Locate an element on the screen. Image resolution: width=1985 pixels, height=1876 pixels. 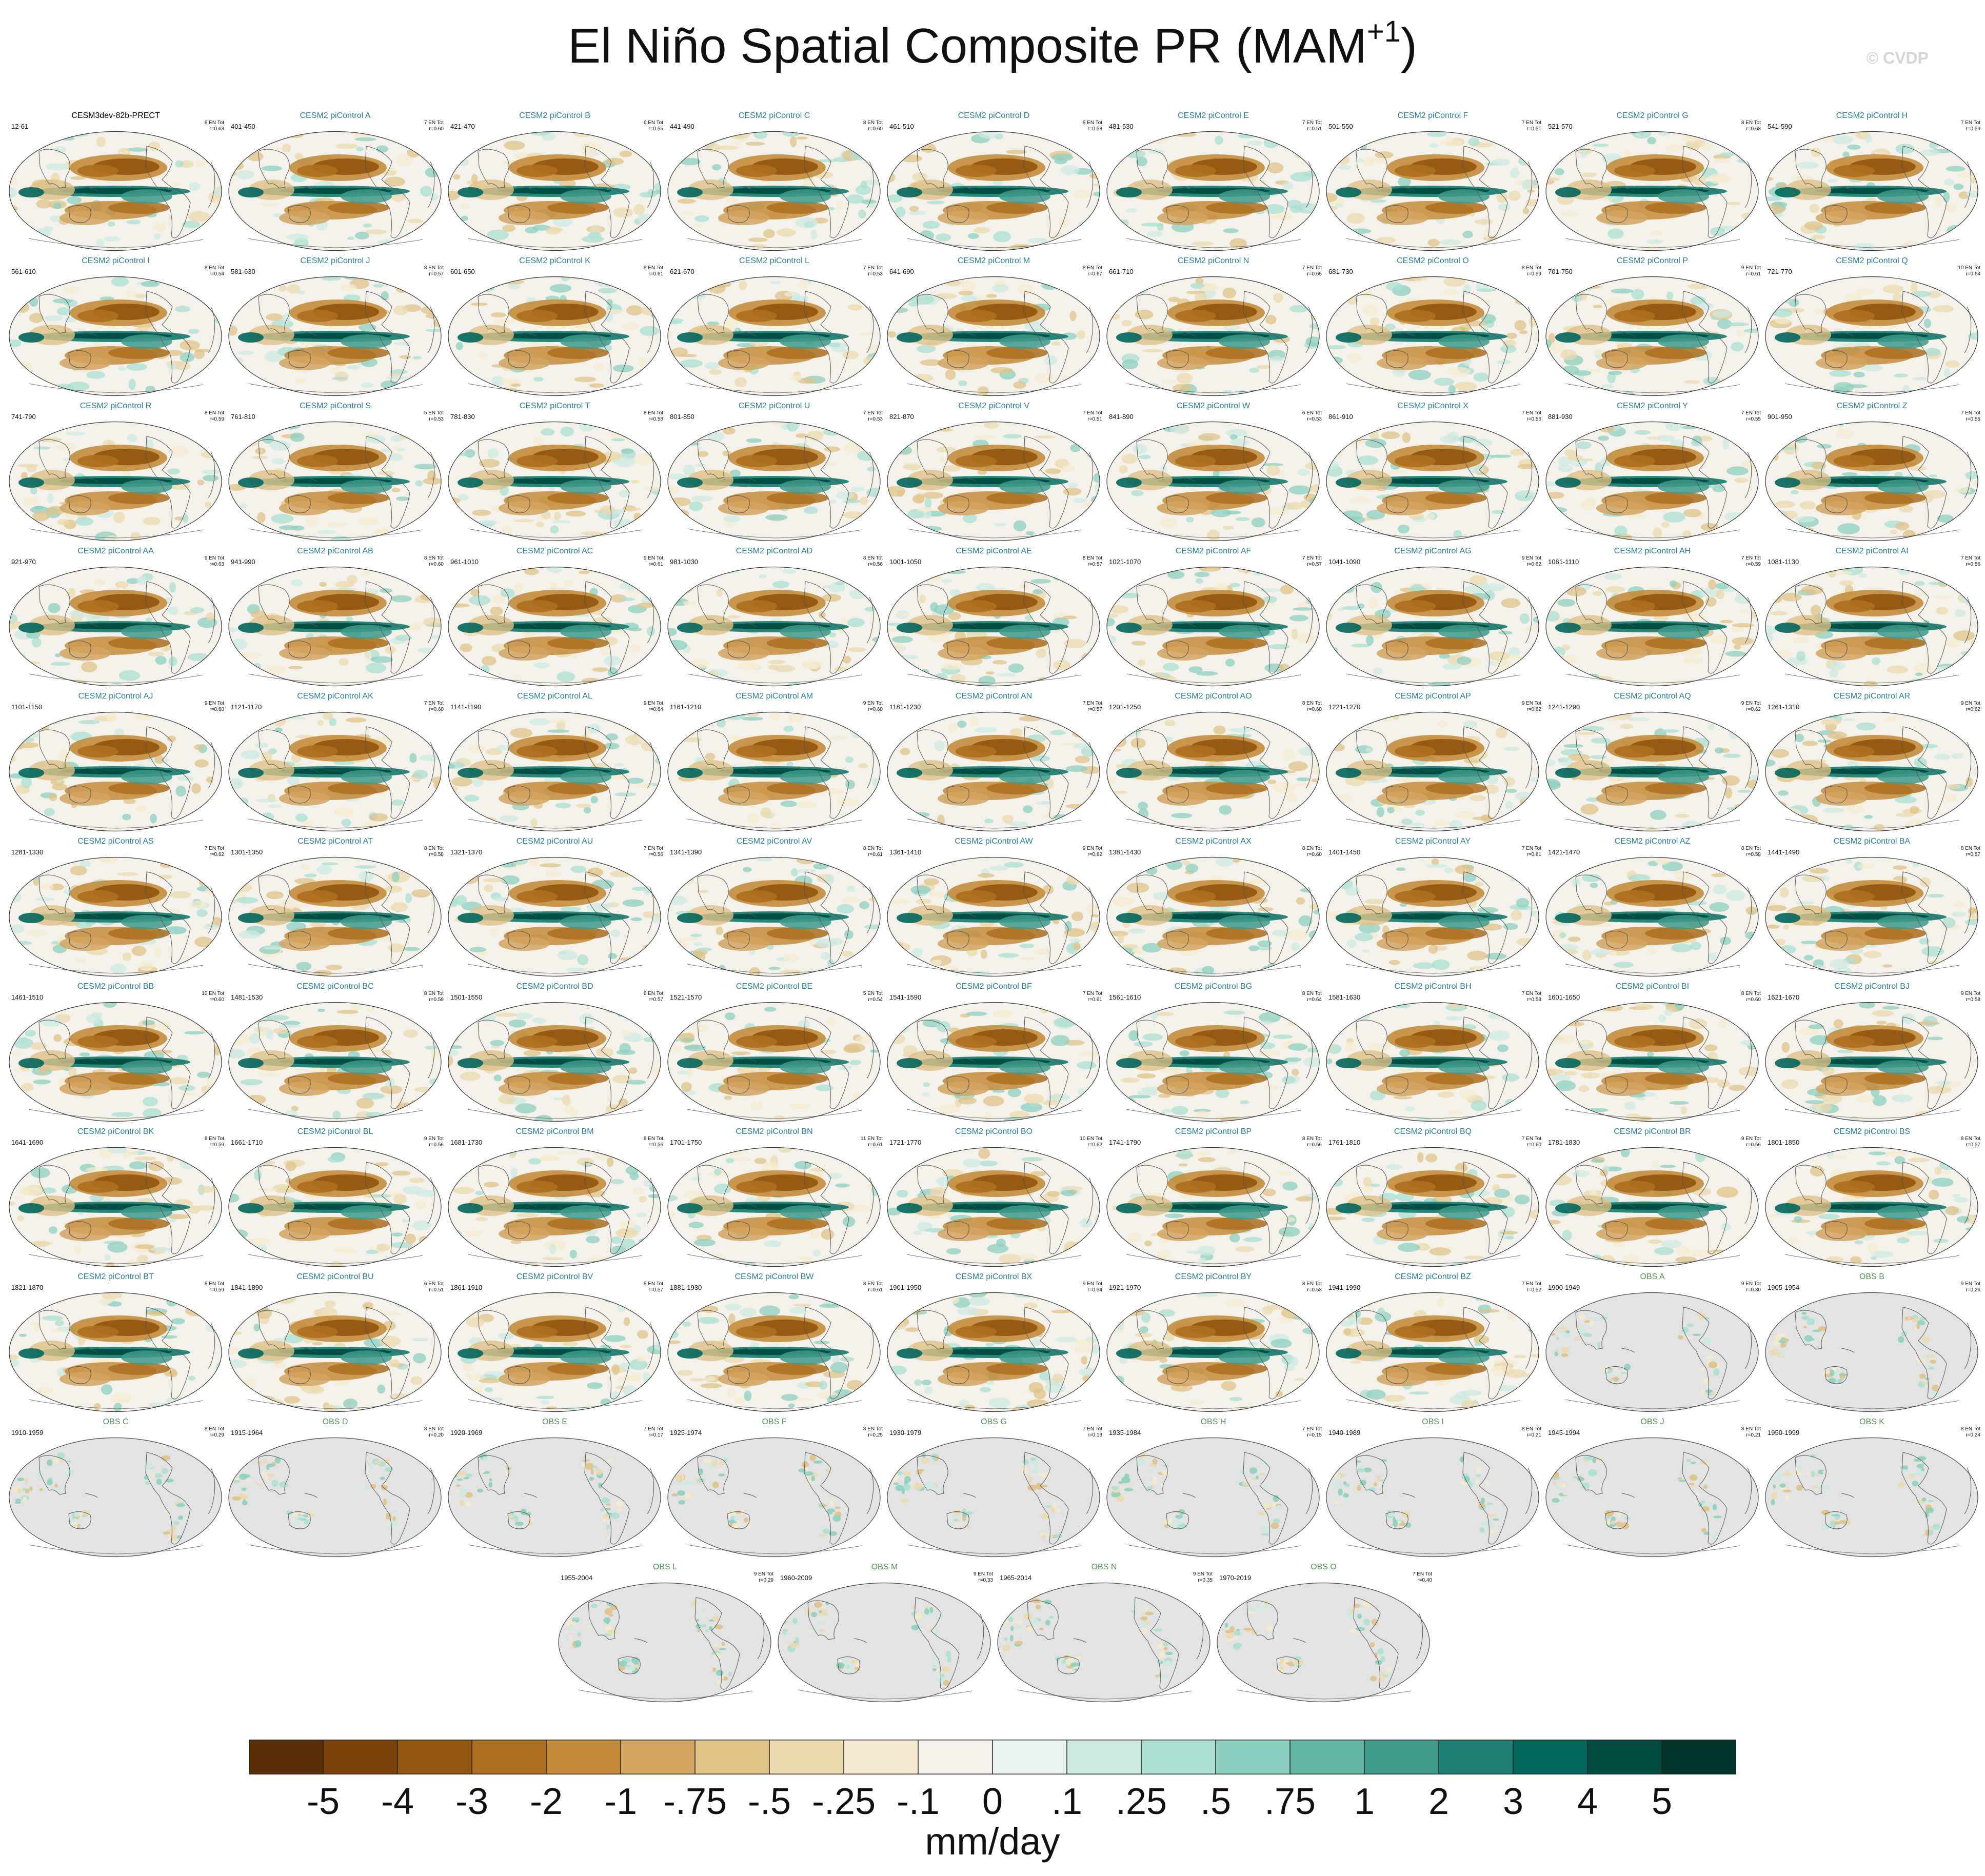
panel-stats: 8 EN Tot r=0.21 is located at coordinates (1531, 1432).